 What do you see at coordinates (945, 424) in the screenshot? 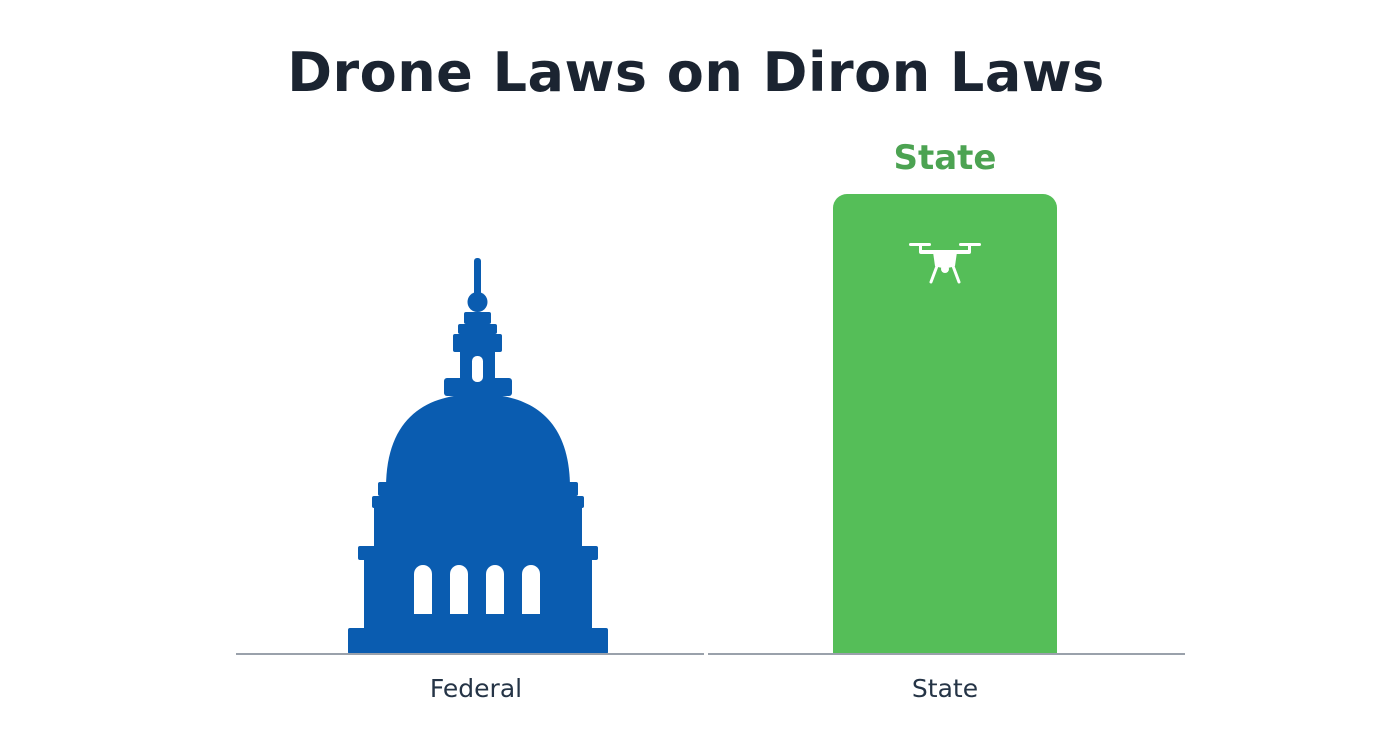
I see `state-bar` at bounding box center [945, 424].